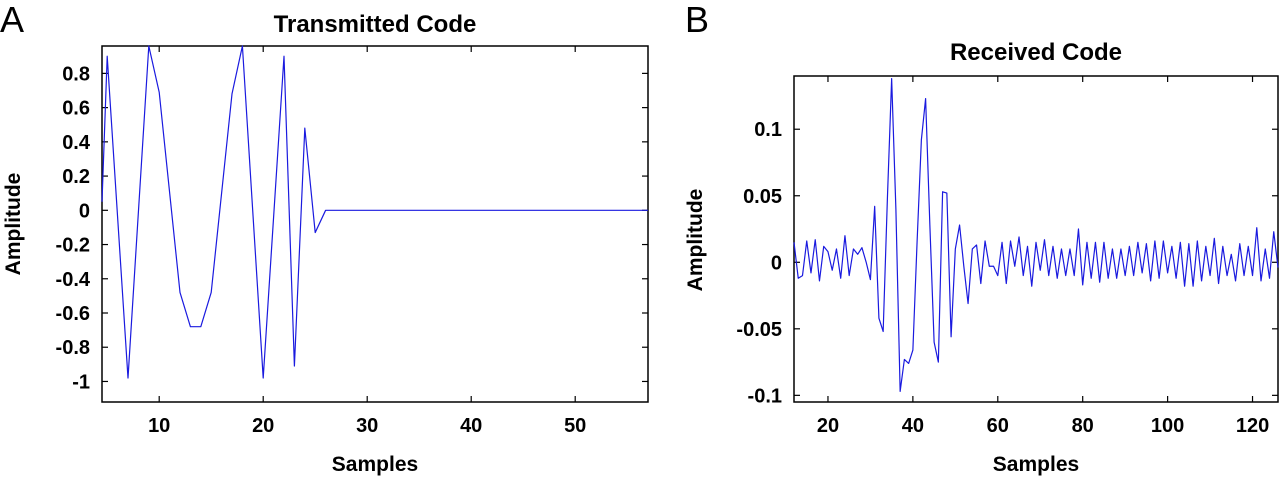 This screenshot has height=478, width=1280. What do you see at coordinates (375, 24) in the screenshot?
I see `chart-title-a: Transmitted Code` at bounding box center [375, 24].